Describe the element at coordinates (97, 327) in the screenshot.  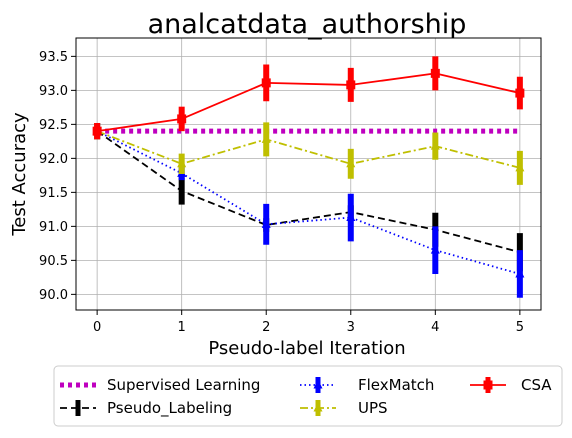
I see `x-tick-label: 0` at that location.